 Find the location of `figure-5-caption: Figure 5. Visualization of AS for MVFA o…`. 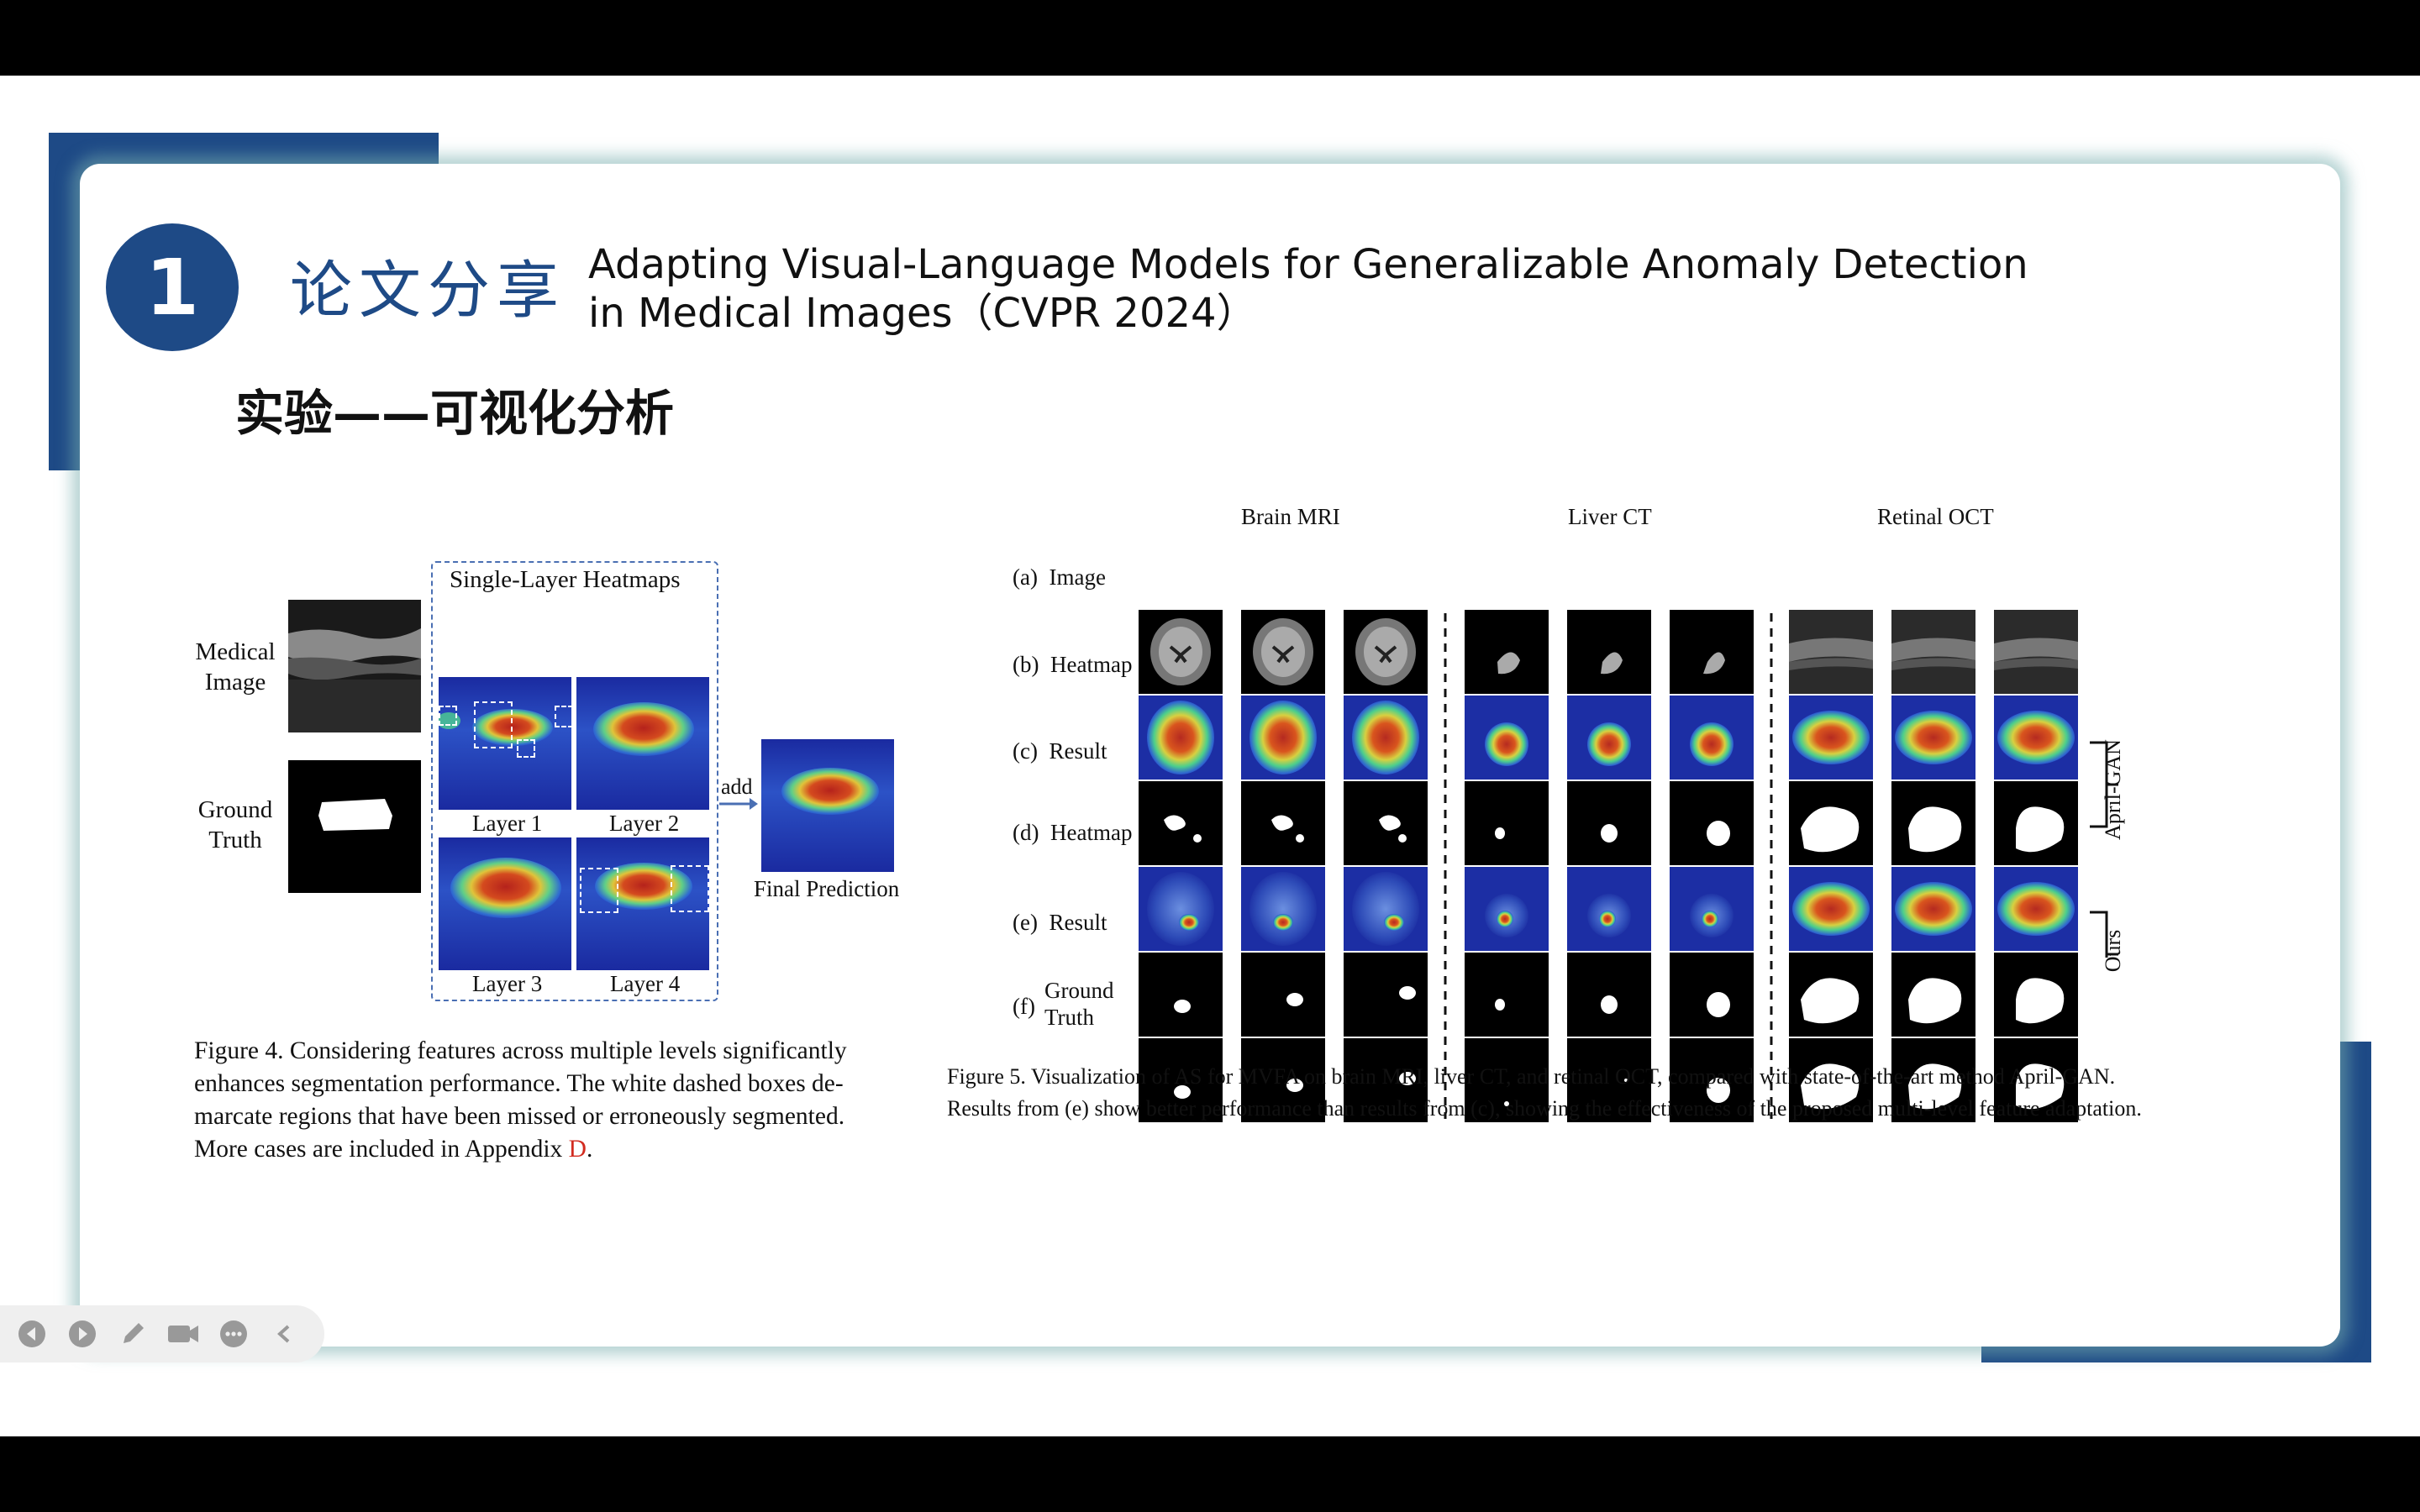

figure-5-caption: Figure 5. Visualization of AS for MVFA o… is located at coordinates (1544, 1093).